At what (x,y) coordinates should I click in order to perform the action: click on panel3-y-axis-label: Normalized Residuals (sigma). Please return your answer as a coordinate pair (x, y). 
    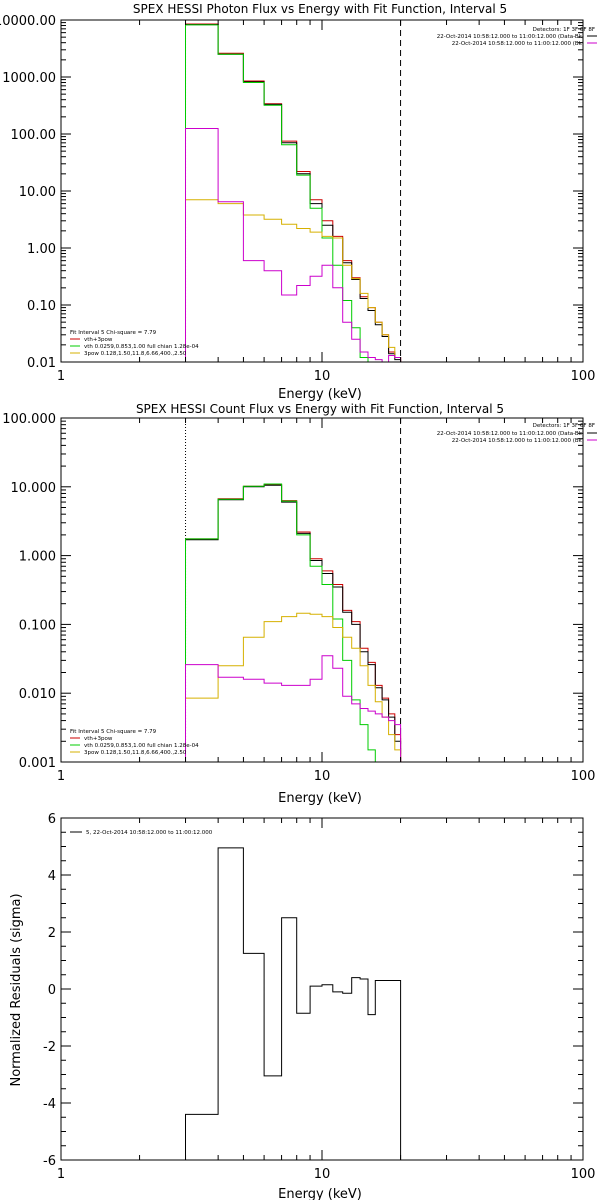
    Looking at the image, I should click on (16, 989).